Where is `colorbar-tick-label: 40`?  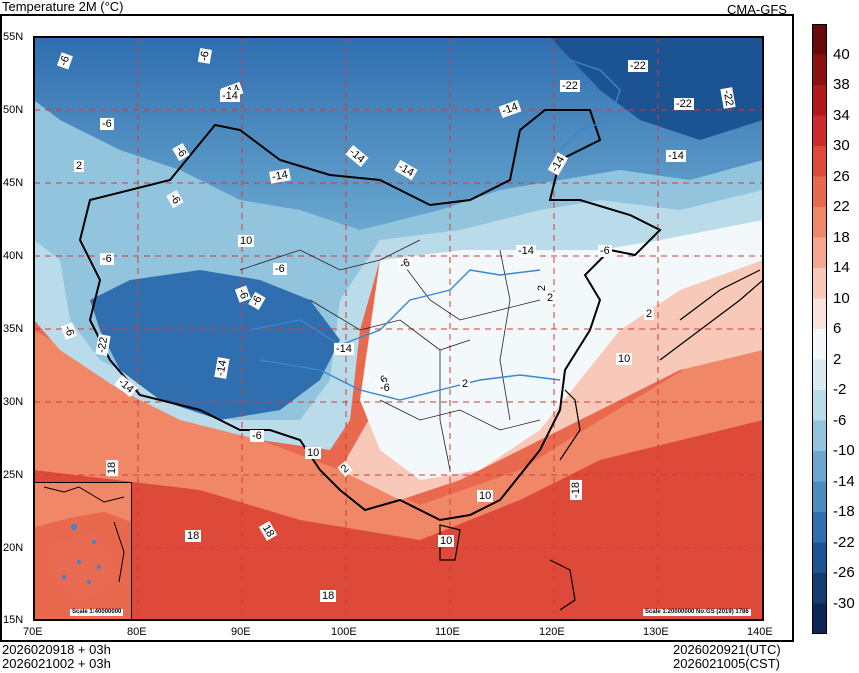 colorbar-tick-label: 40 is located at coordinates (841, 54).